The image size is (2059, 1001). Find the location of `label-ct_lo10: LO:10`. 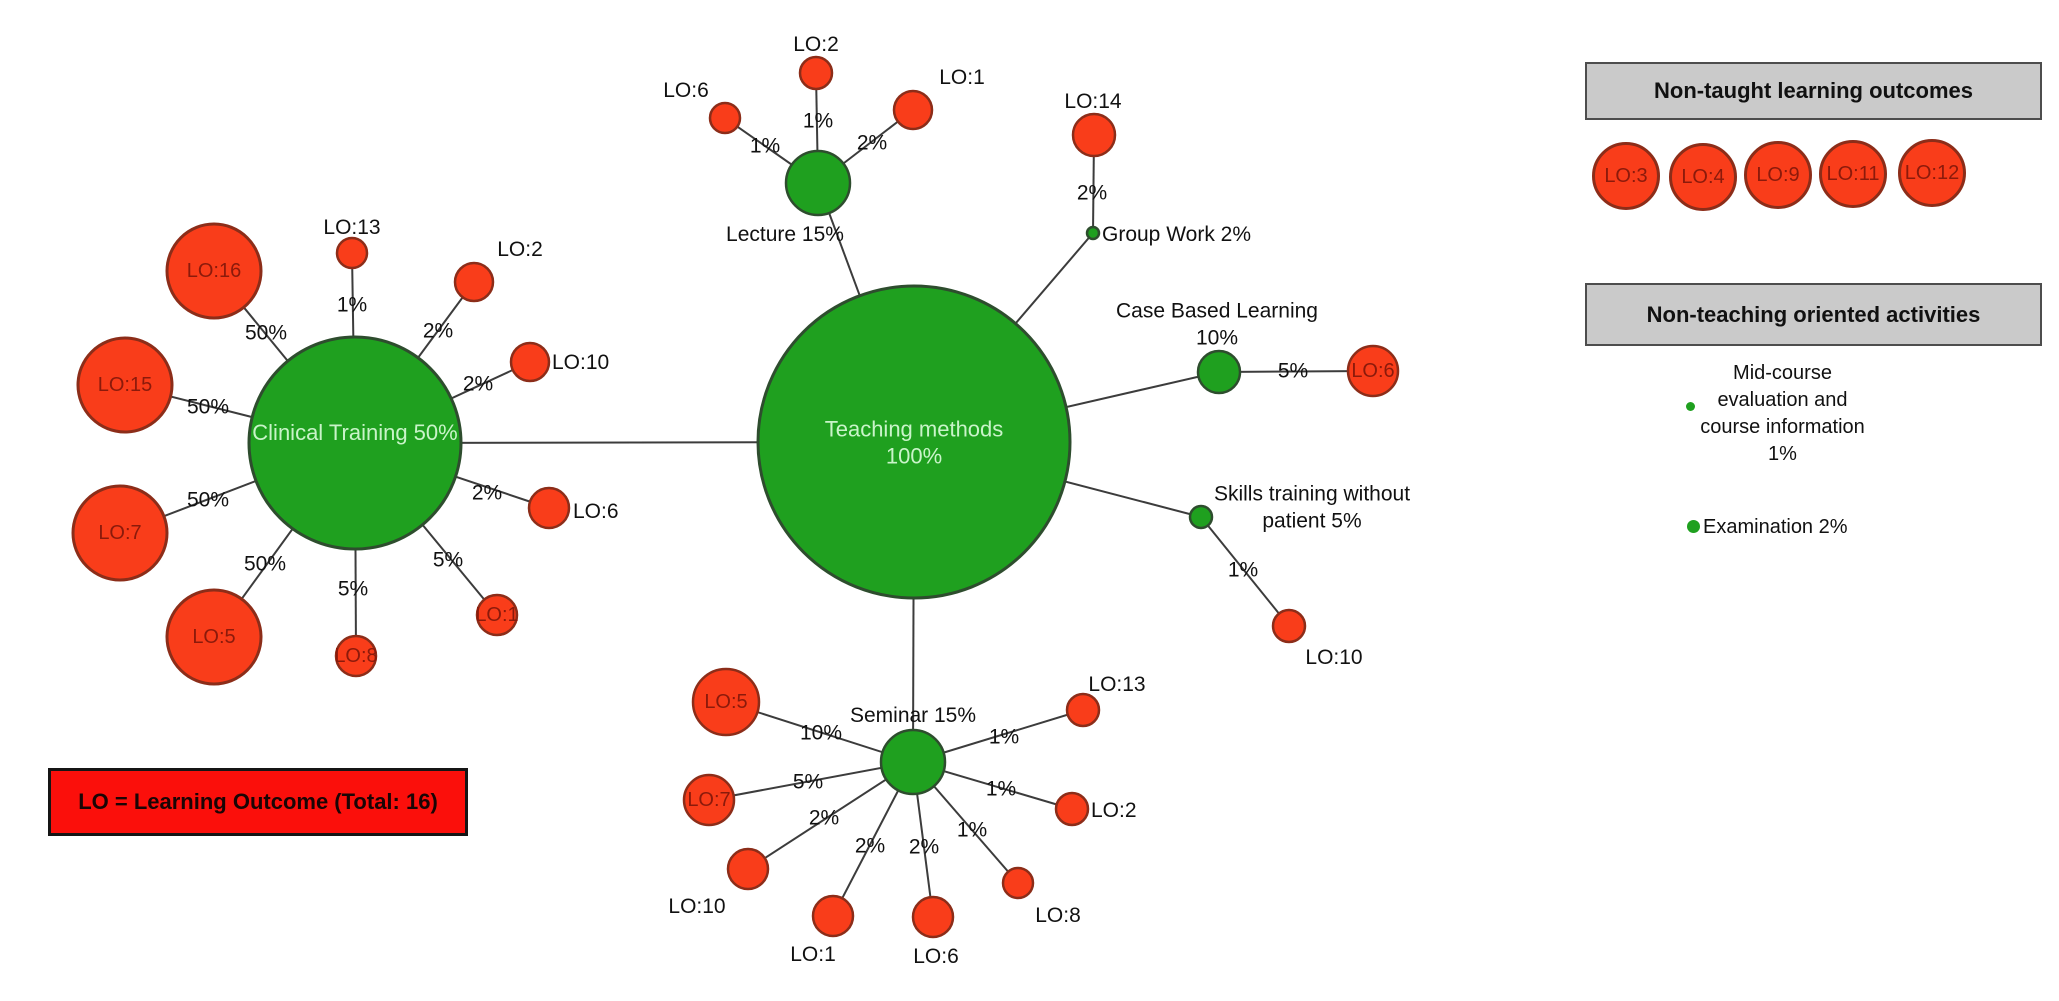

label-ct_lo10: LO:10 is located at coordinates (580, 362).